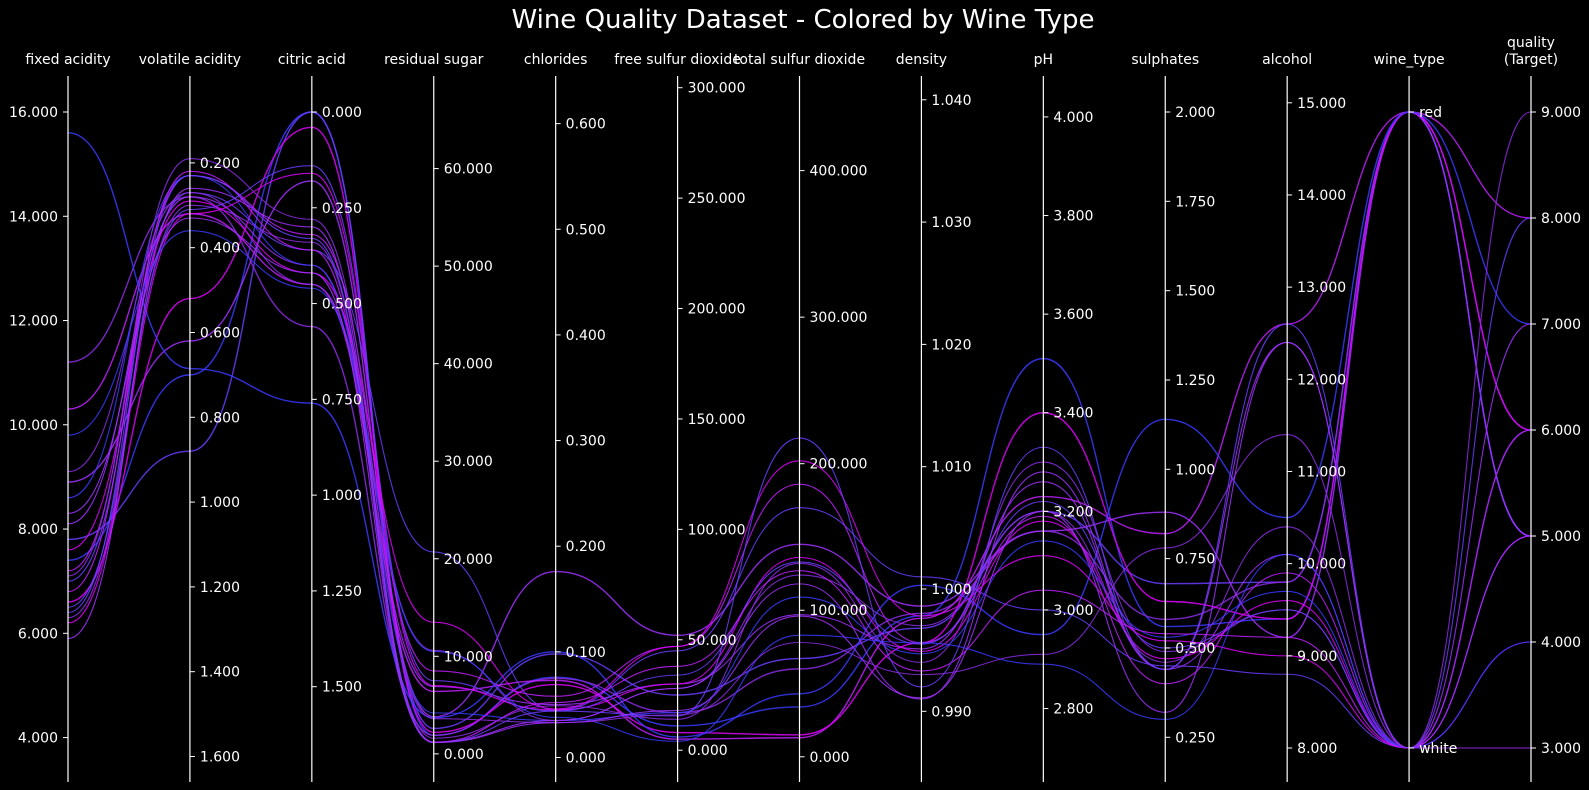 This screenshot has width=1589, height=790. What do you see at coordinates (220, 588) in the screenshot?
I see `tick-label: 1.200` at bounding box center [220, 588].